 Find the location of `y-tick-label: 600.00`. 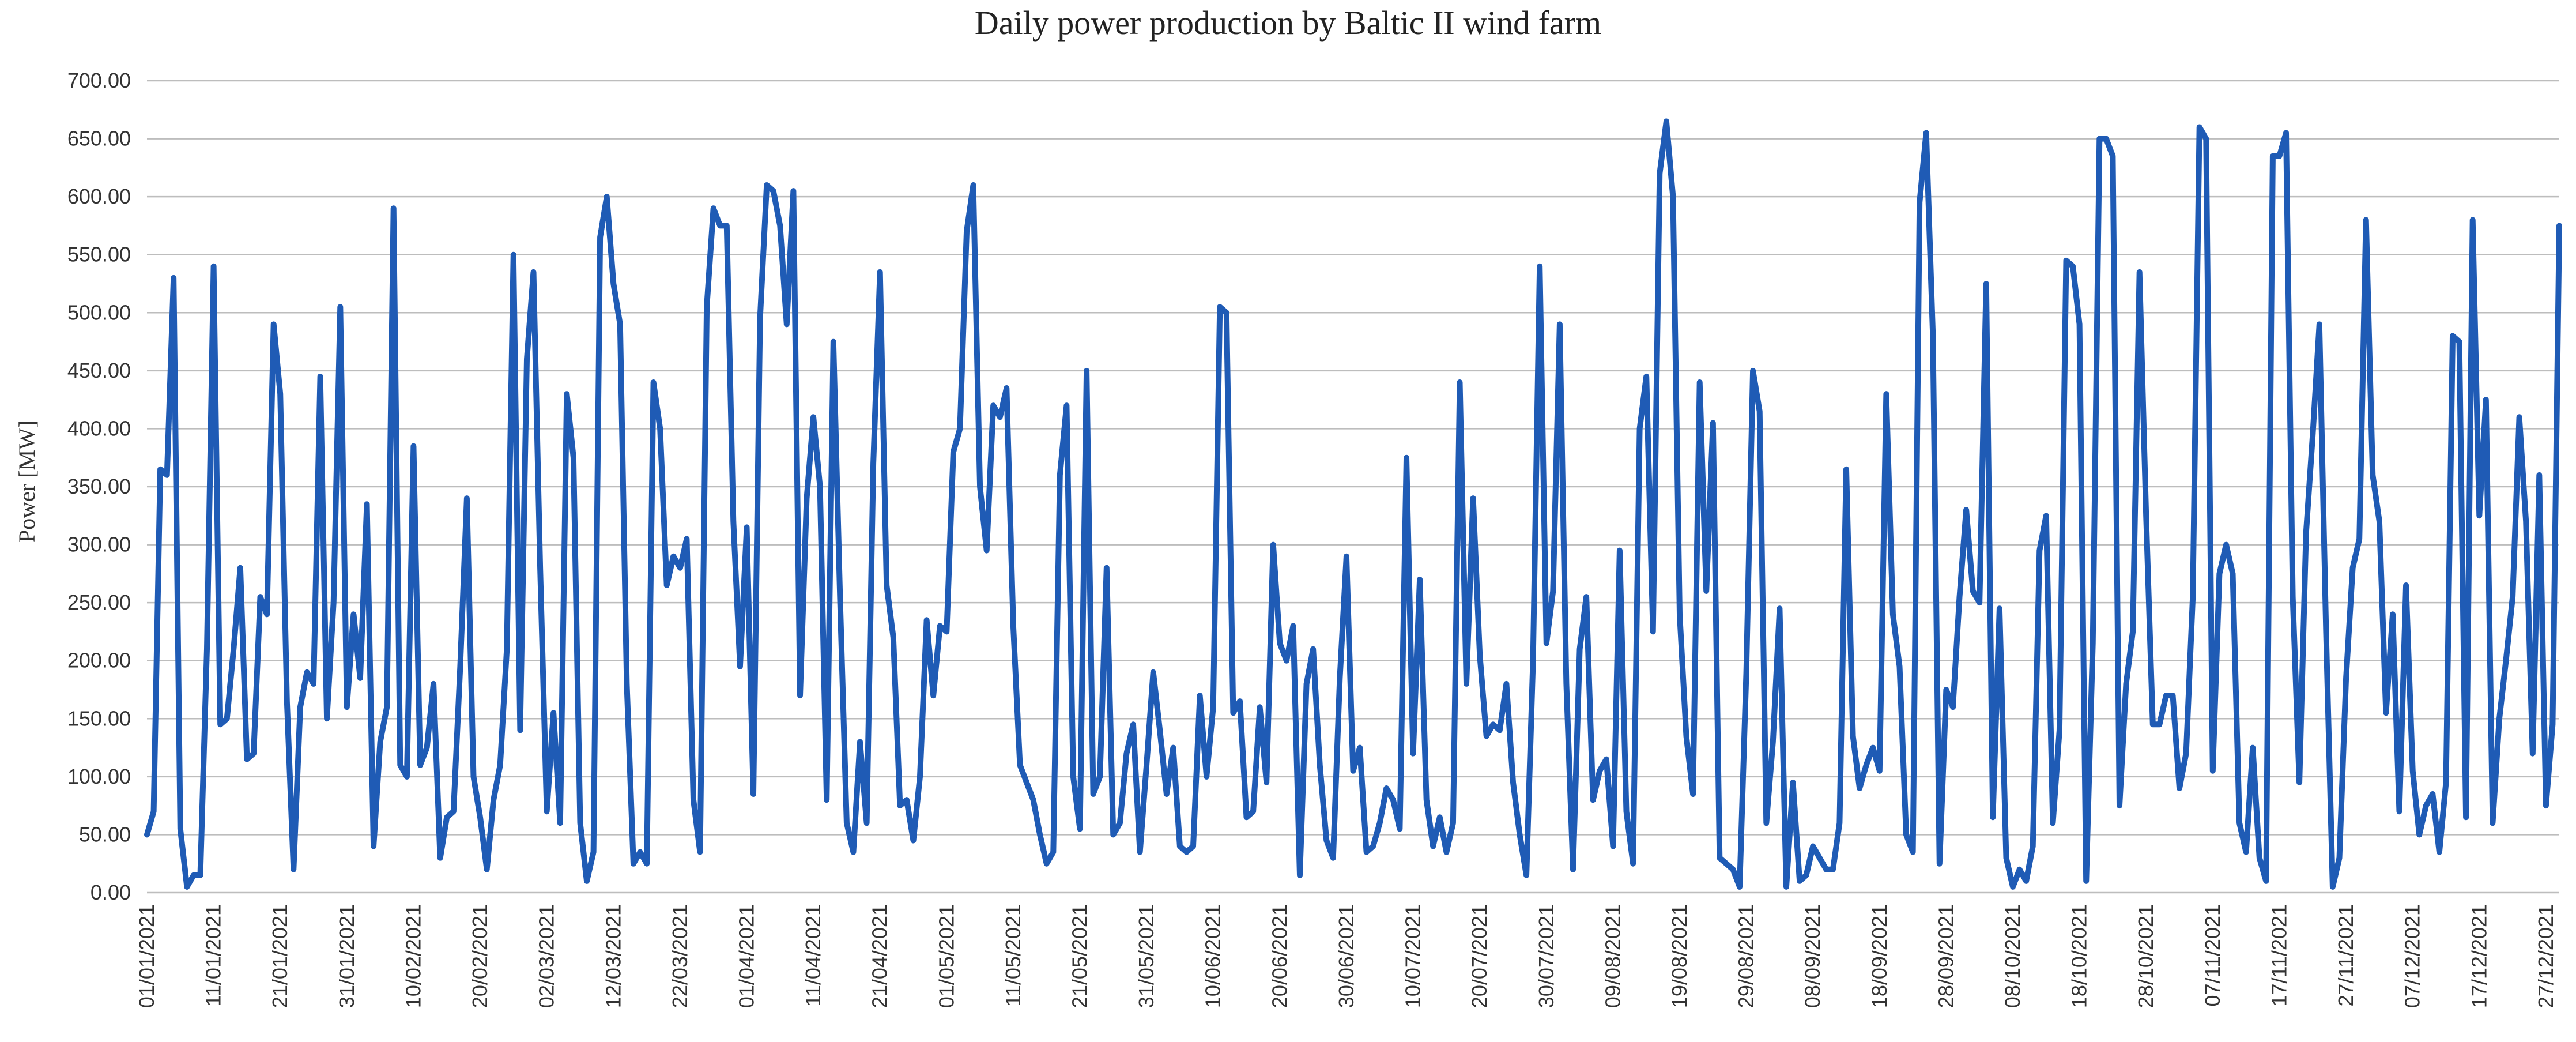

y-tick-label: 600.00 is located at coordinates (99, 196).